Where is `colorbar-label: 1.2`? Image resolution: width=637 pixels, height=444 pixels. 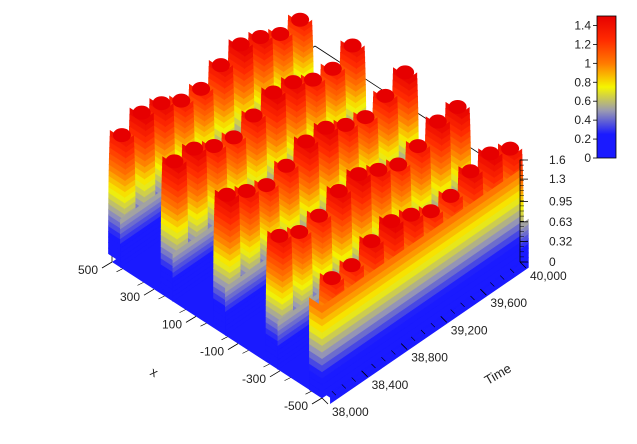 colorbar-label: 1.2 is located at coordinates (582, 44).